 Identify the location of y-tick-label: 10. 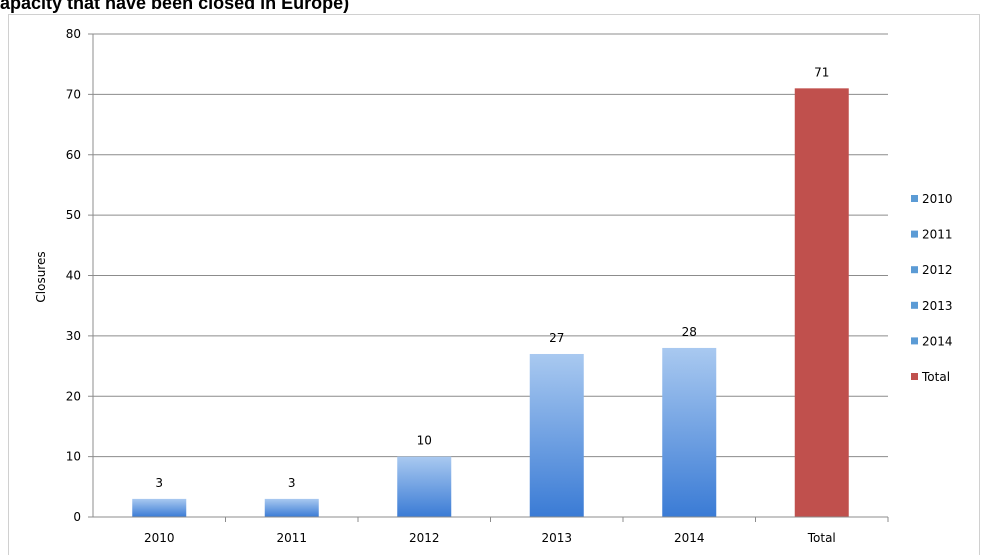
(73, 457).